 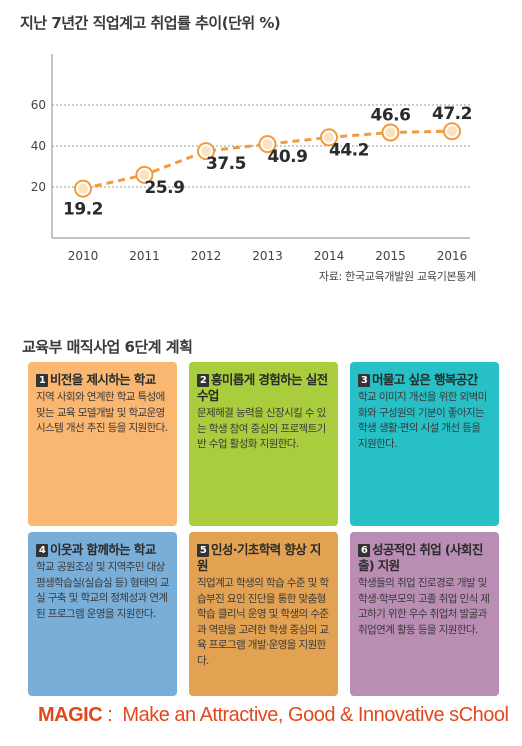 What do you see at coordinates (397, 276) in the screenshot?
I see `source-note: 자료: 한국교육개발원 교육기본통계` at bounding box center [397, 276].